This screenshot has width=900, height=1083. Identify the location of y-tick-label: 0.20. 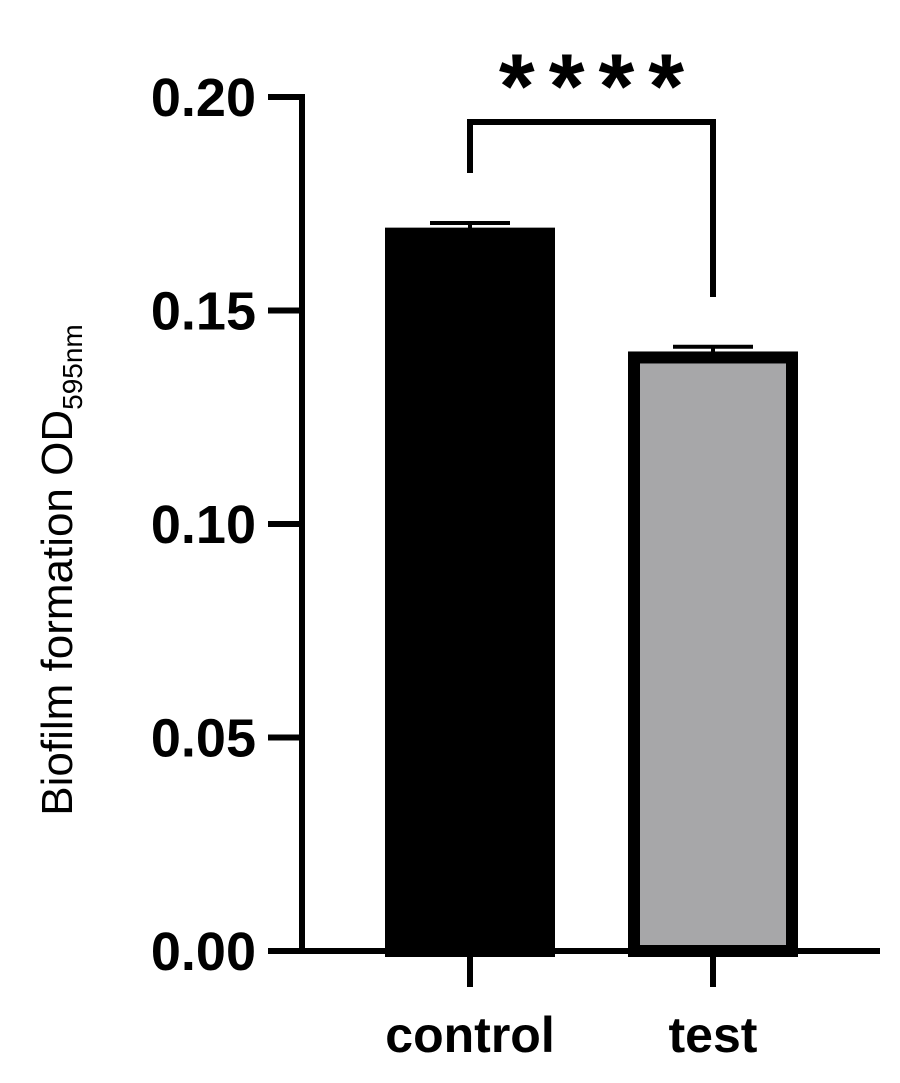
(203, 98).